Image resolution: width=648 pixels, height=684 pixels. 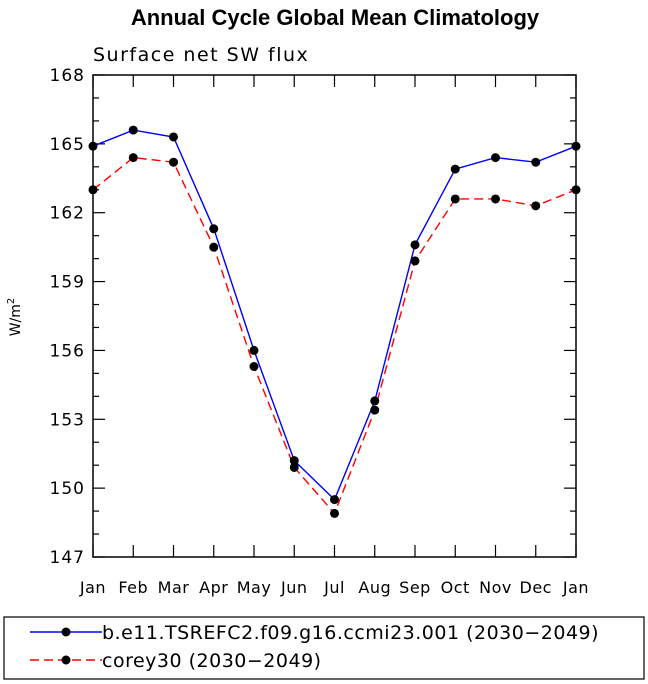 What do you see at coordinates (67, 420) in the screenshot?
I see `y-tick-label: 153` at bounding box center [67, 420].